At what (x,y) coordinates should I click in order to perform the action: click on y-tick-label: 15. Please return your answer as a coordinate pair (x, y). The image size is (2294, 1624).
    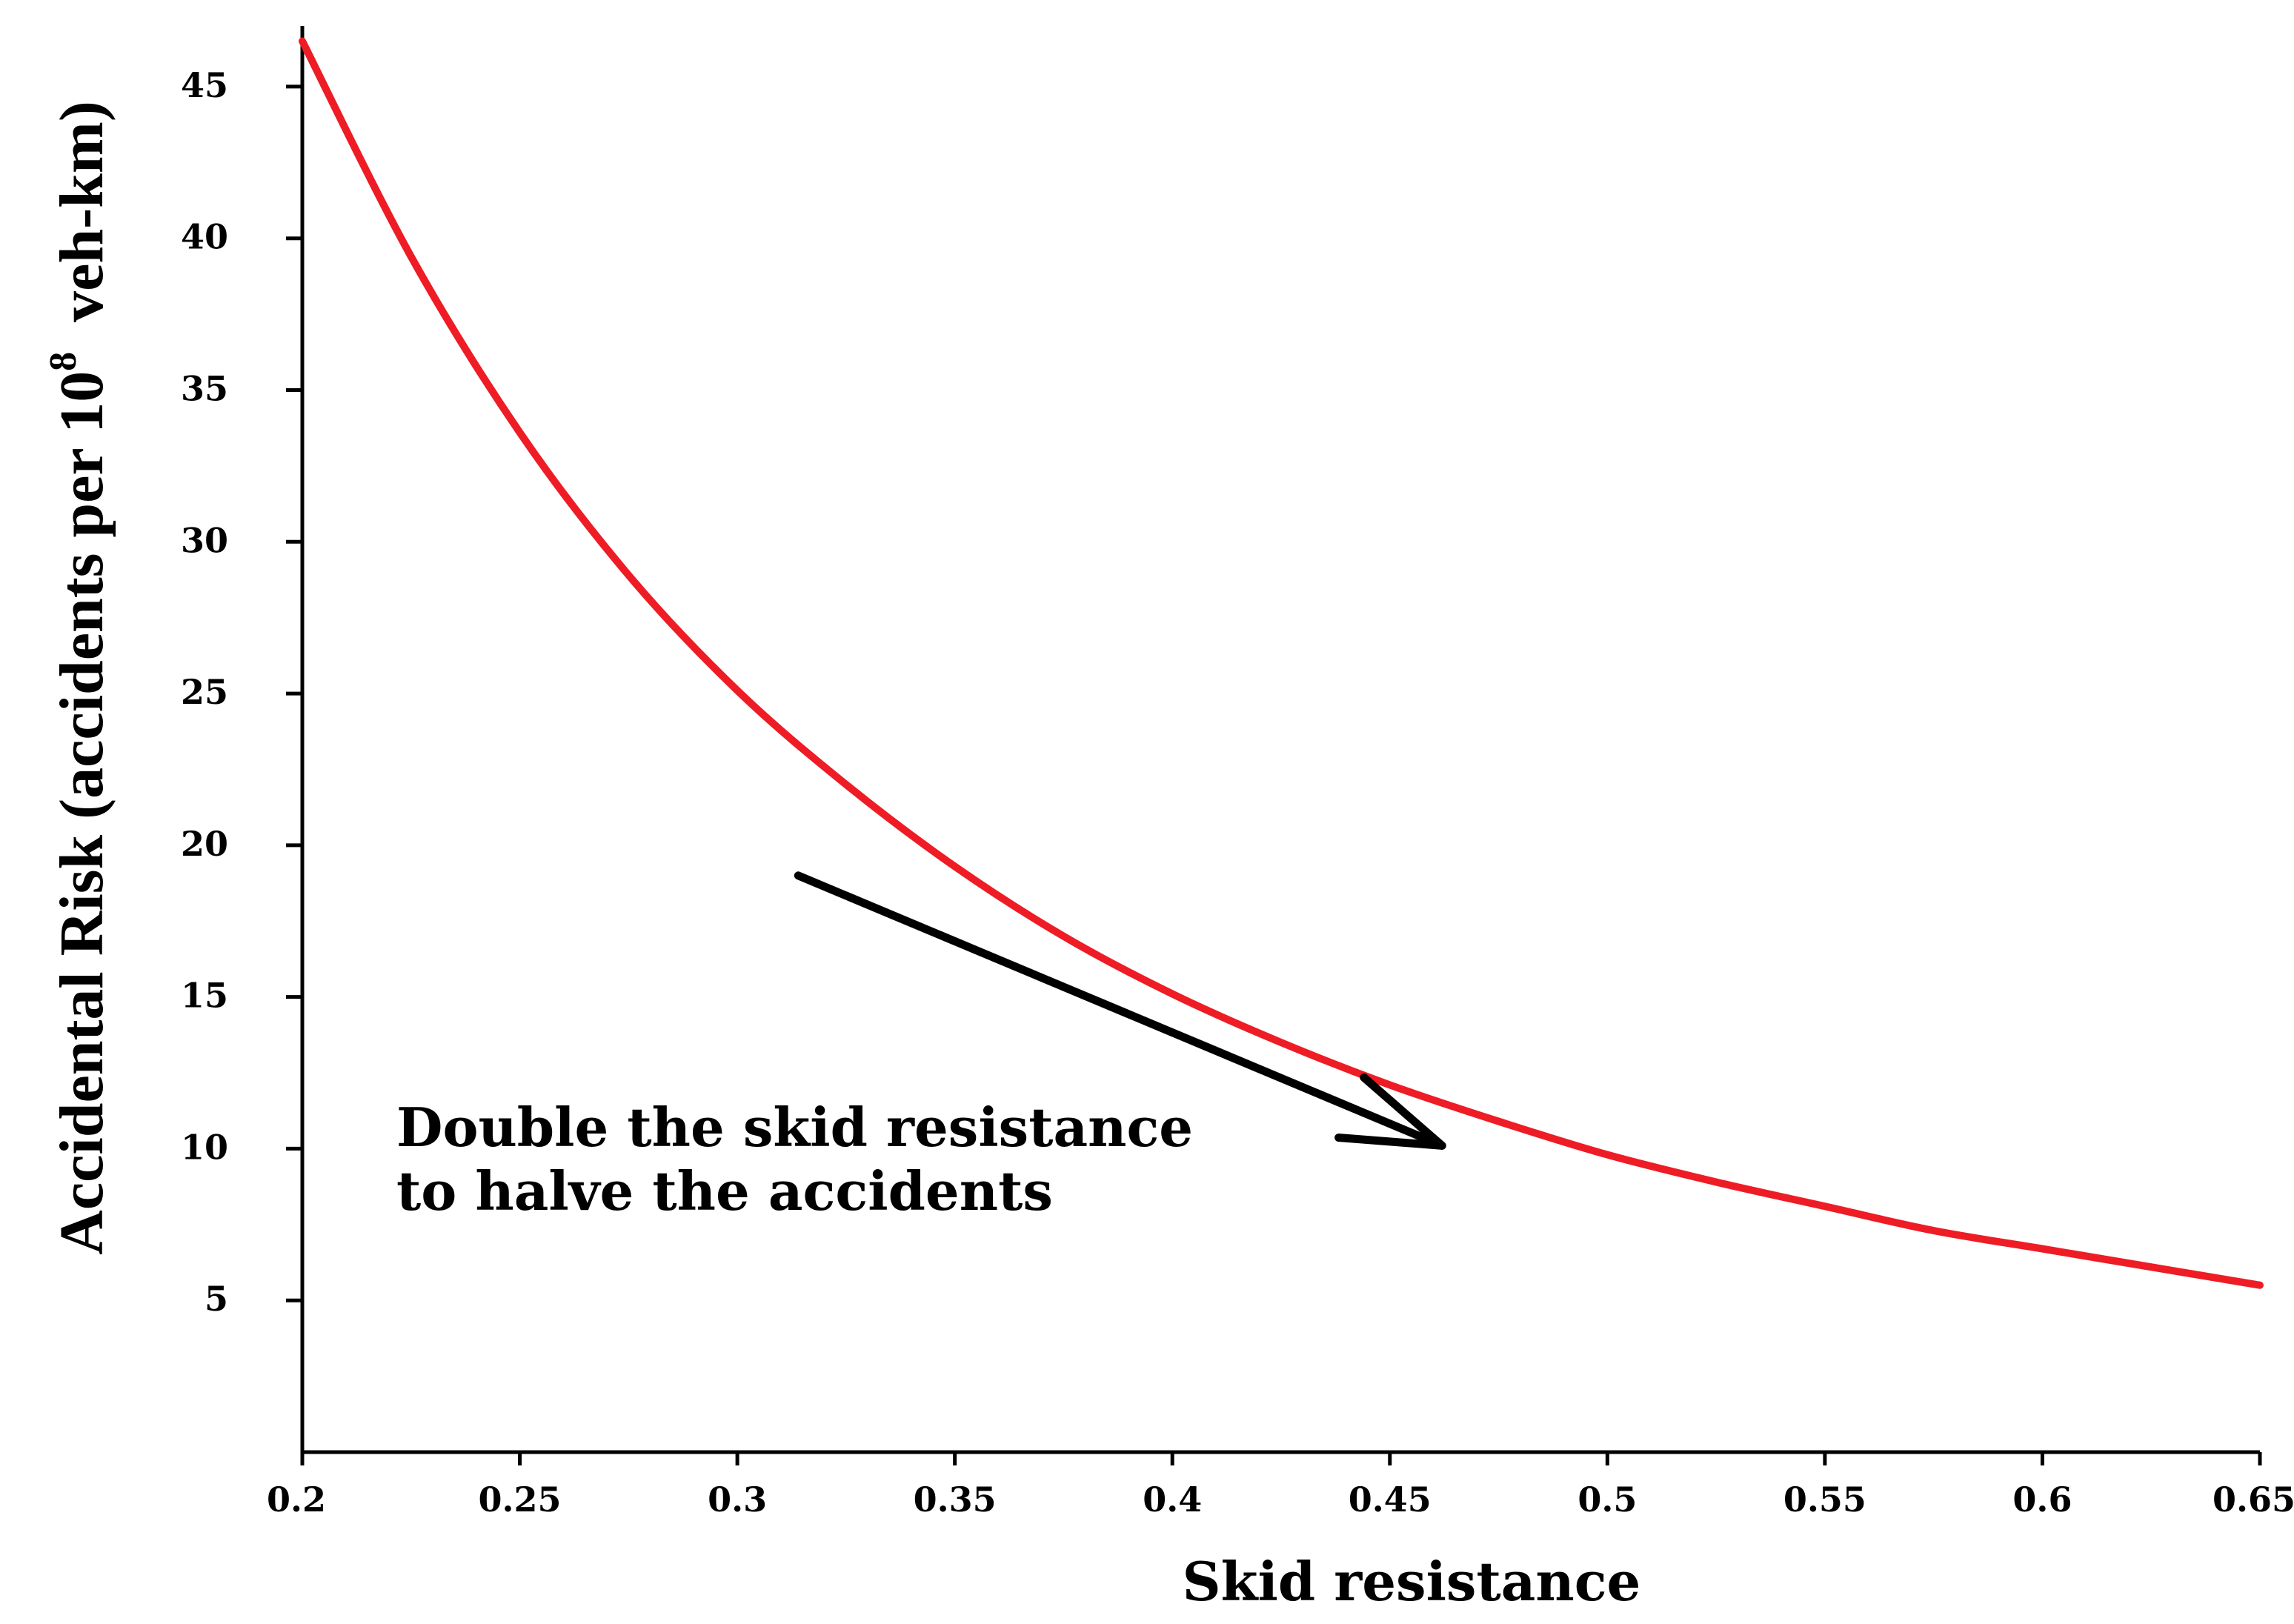
    Looking at the image, I should click on (204, 996).